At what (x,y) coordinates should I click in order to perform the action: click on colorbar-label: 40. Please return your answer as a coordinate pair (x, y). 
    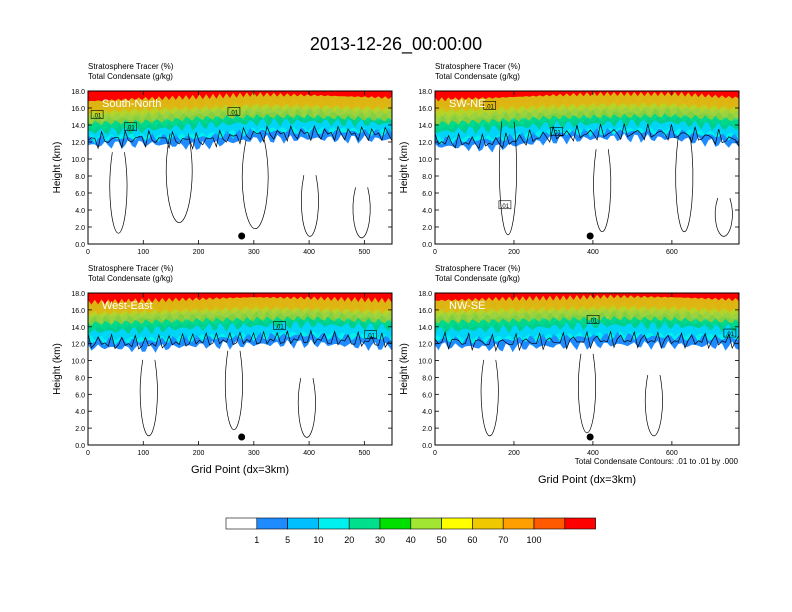
    Looking at the image, I should click on (411, 540).